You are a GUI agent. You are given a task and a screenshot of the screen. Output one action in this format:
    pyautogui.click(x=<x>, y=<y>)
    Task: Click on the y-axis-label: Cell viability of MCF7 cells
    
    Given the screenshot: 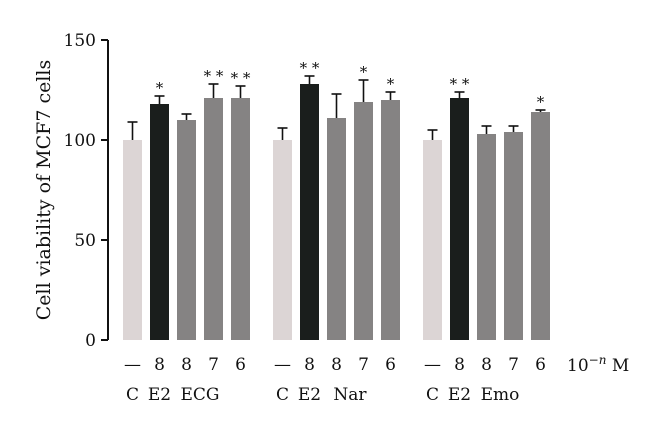 What is the action you would take?
    pyautogui.click(x=44, y=190)
    